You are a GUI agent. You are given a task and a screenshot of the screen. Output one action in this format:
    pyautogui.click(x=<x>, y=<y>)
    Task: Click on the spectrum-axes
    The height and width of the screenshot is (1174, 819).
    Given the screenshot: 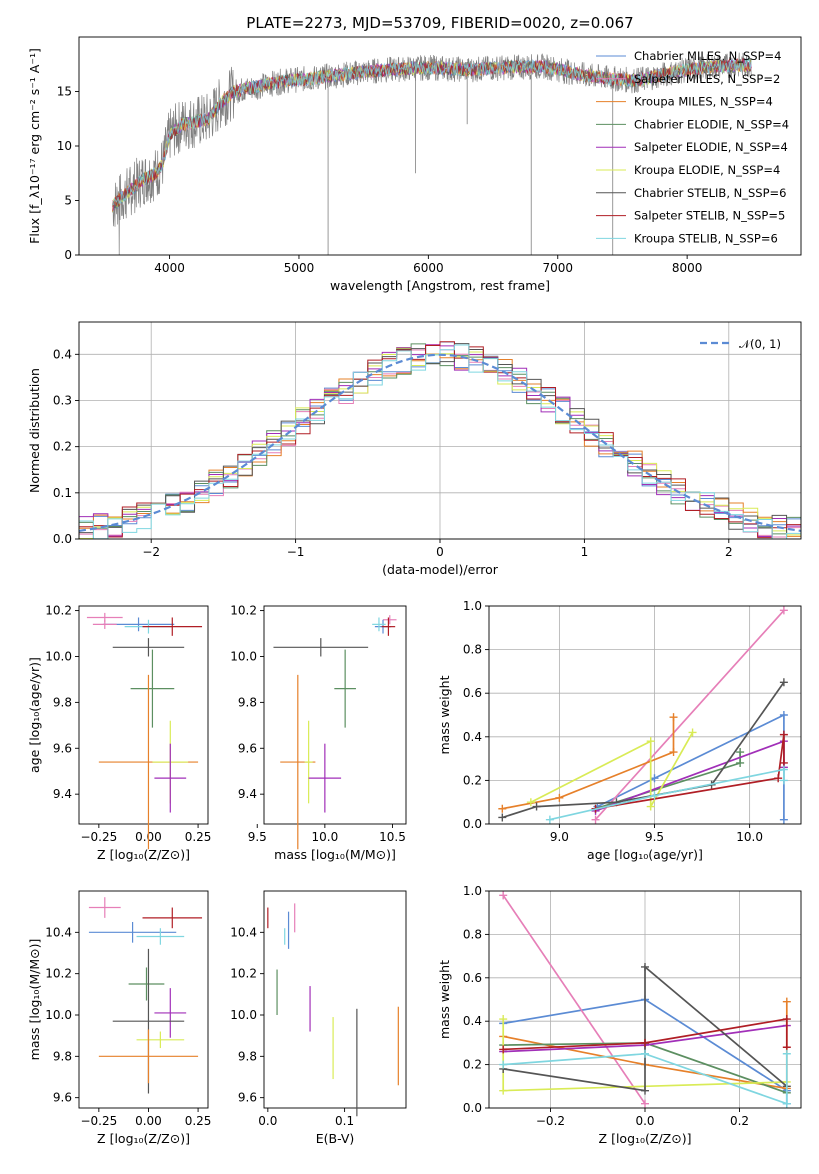 What is the action you would take?
    pyautogui.click(x=381, y=175)
    